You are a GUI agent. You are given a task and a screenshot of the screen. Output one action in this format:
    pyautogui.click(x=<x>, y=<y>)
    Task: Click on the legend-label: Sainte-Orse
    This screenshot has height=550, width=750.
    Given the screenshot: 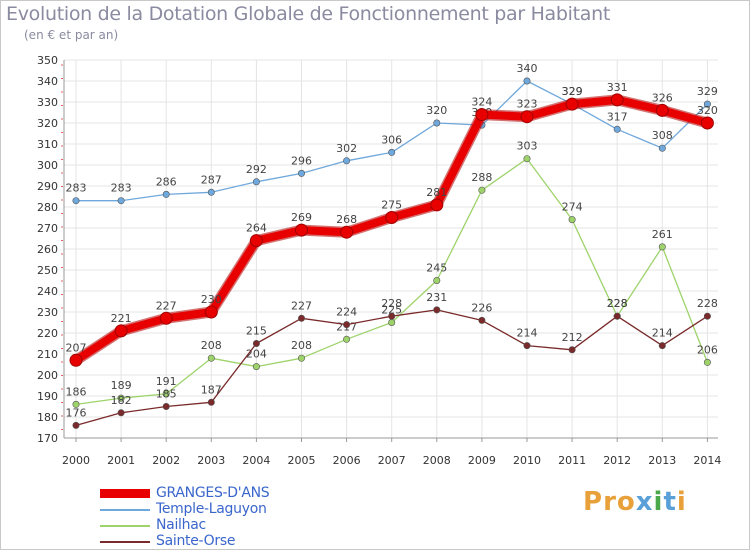 What is the action you would take?
    pyautogui.click(x=196, y=541)
    